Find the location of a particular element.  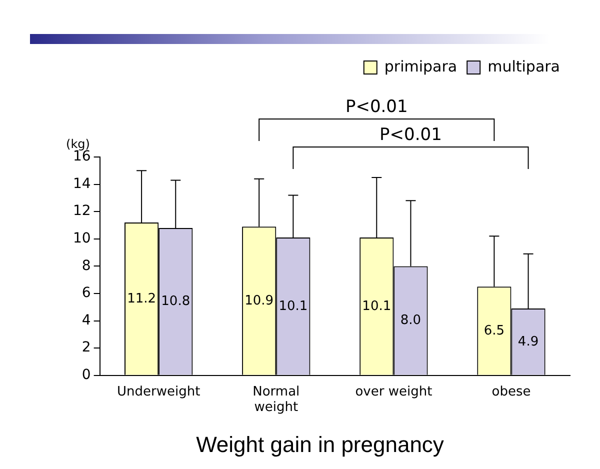

data-label: 11.2 is located at coordinates (141, 298).